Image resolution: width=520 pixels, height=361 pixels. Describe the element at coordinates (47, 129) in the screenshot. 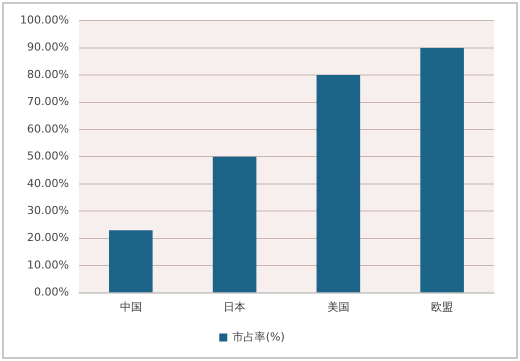

I see `y-tick-label: 60.00%` at that location.